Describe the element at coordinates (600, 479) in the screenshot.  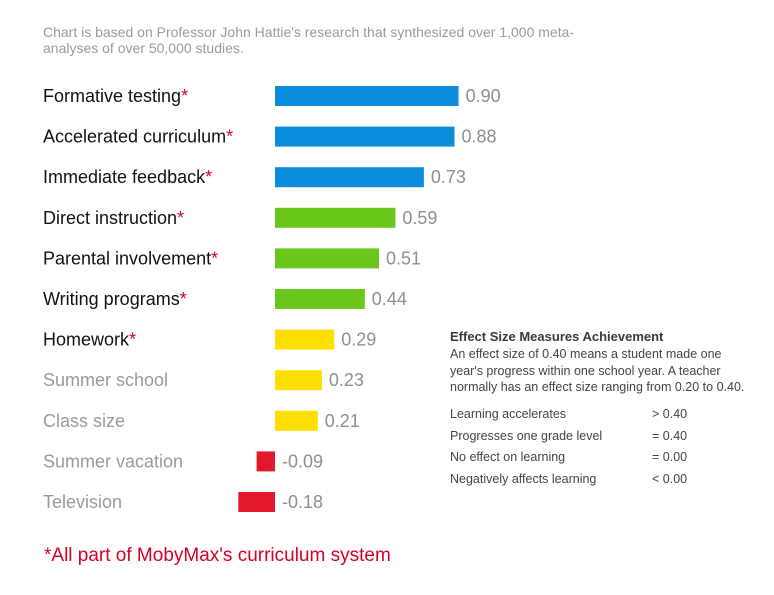
I see `legend-row: Negatively affects learning < 0.00` at that location.